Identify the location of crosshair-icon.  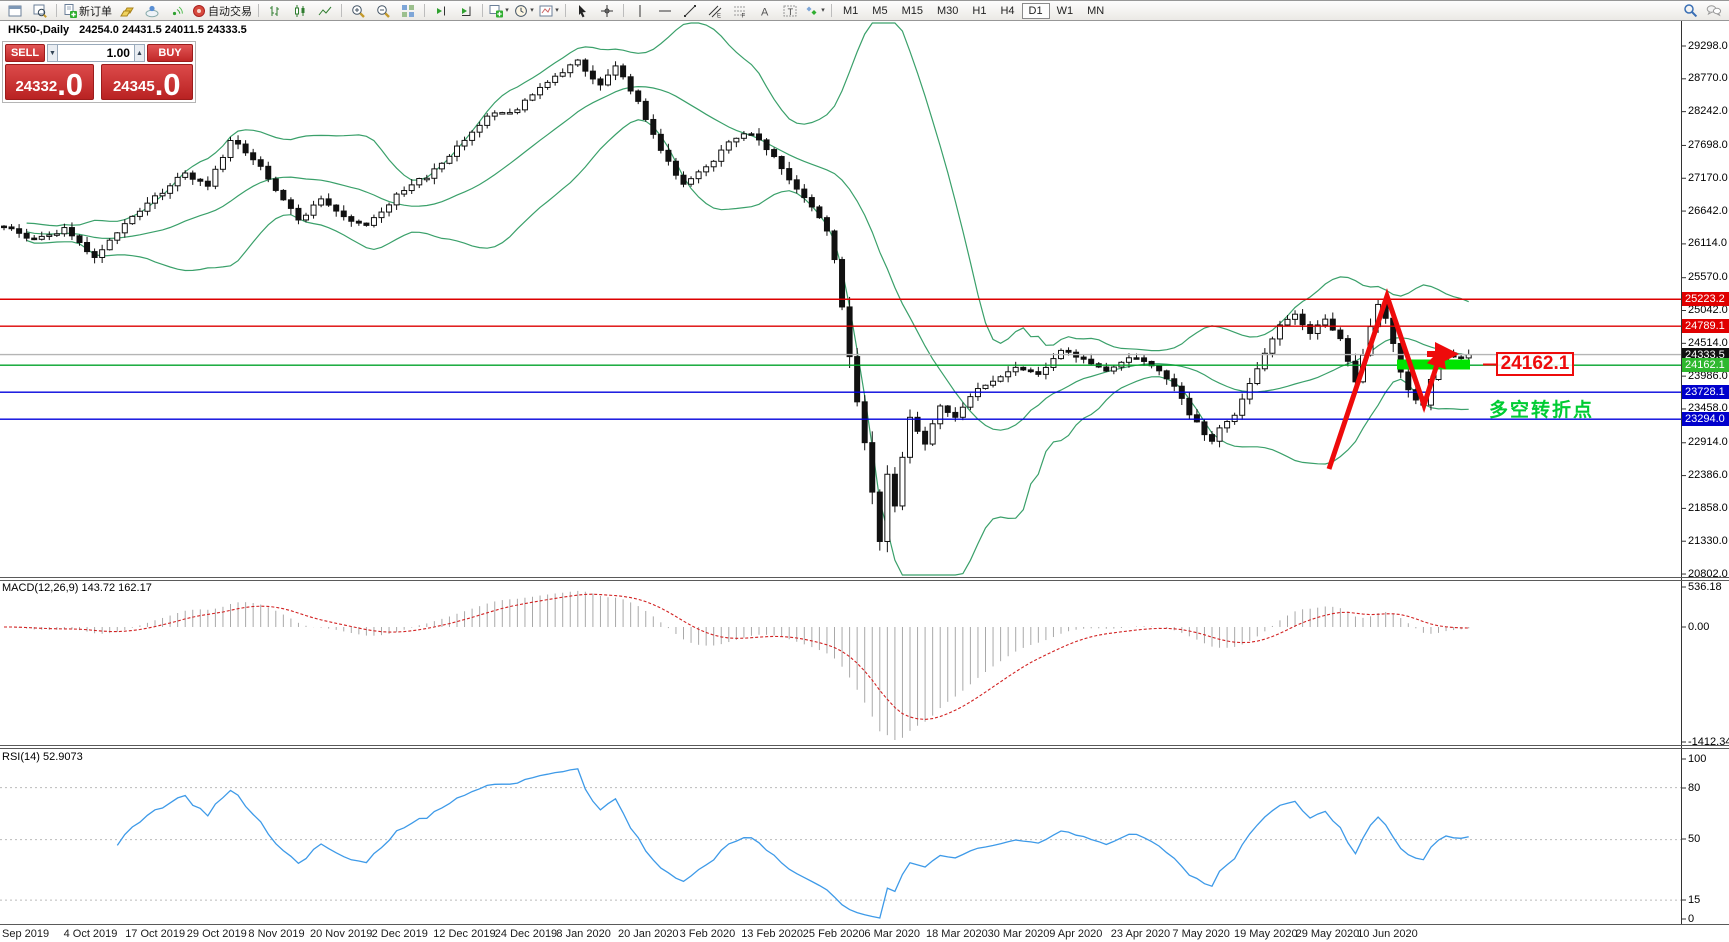
(607, 10).